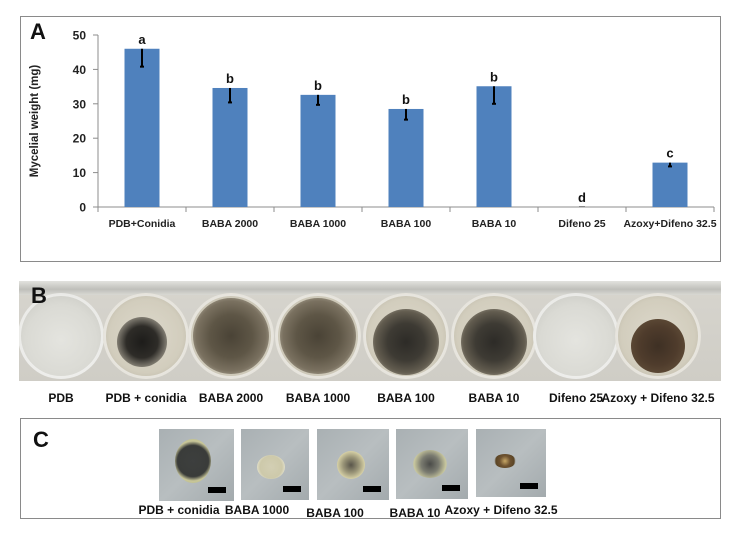 The height and width of the screenshot is (536, 741). I want to click on y-tick-label: 30, so click(80, 104).